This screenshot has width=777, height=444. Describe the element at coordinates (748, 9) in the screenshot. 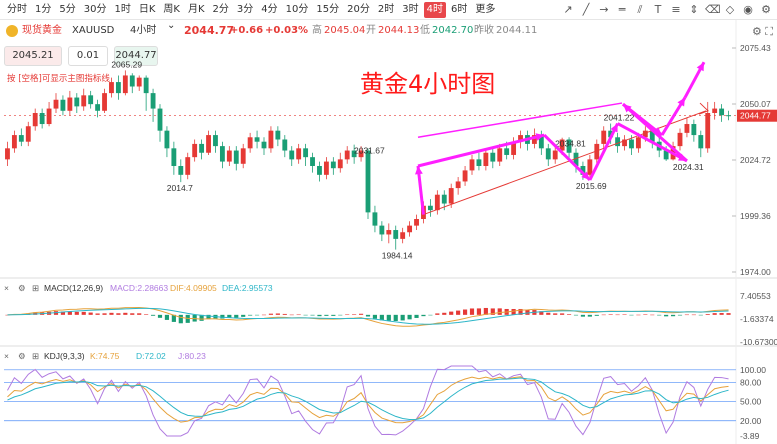

I see `eye-icon: ◉` at that location.